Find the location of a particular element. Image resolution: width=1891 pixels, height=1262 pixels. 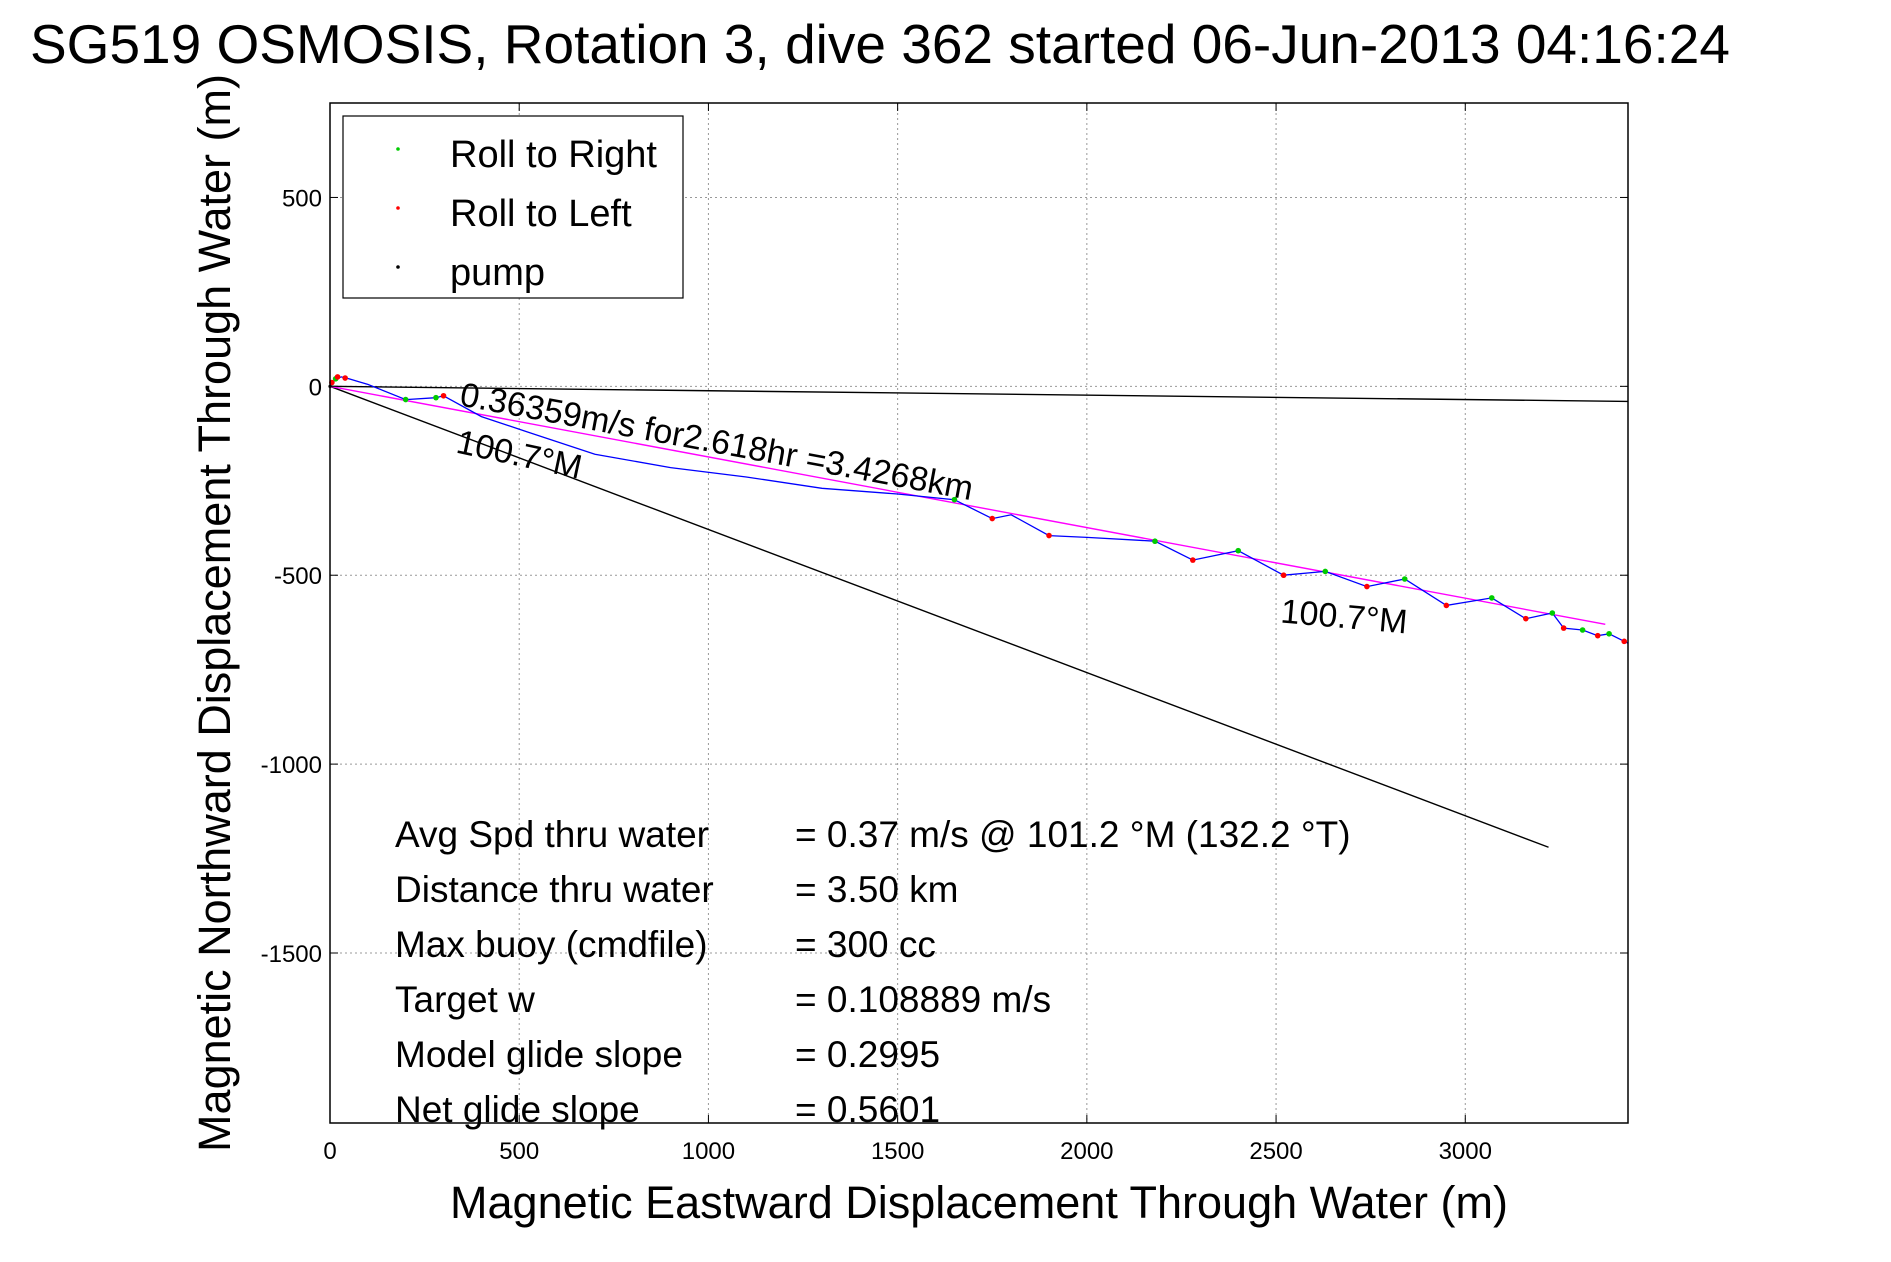

stat-value: = 3.50 km is located at coordinates (877, 889).